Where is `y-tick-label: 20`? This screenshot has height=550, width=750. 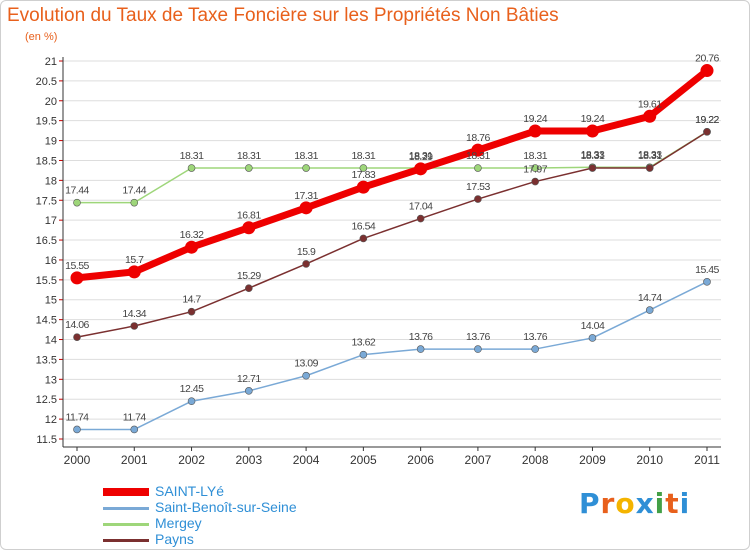
y-tick-label: 20 is located at coordinates (51, 102).